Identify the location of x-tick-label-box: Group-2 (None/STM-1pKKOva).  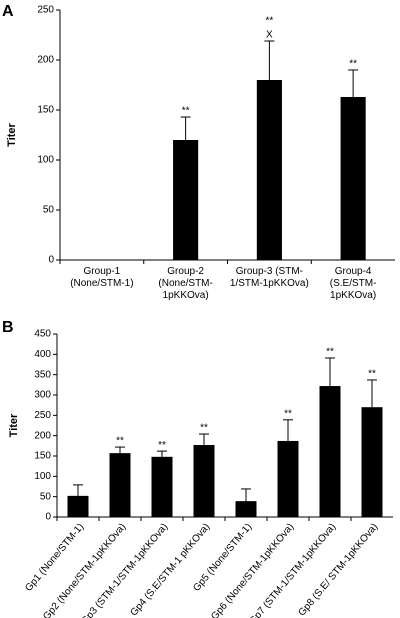
(185, 283).